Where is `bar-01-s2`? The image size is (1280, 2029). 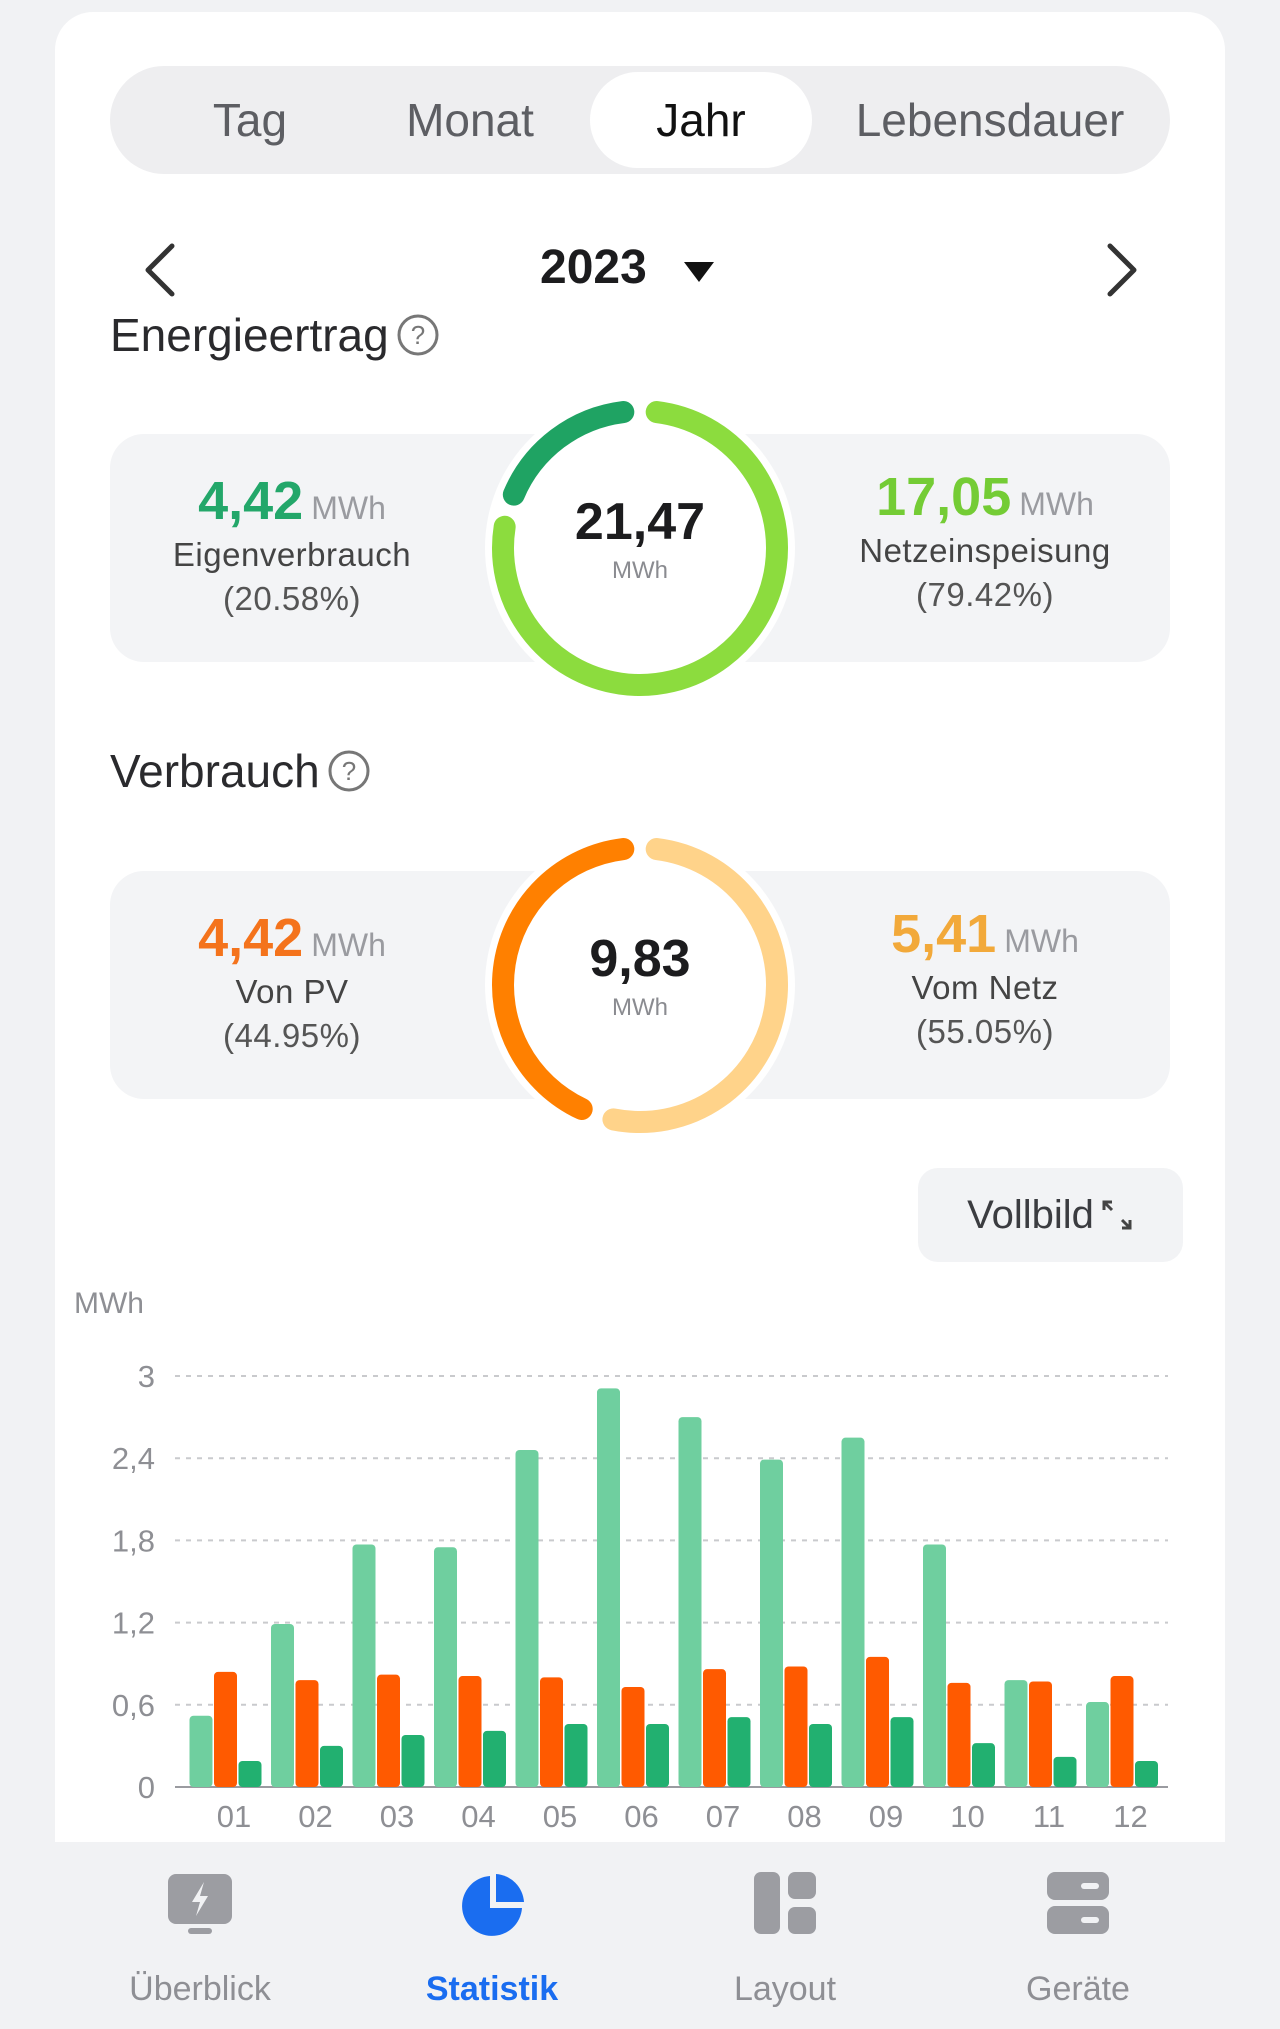 bar-01-s2 is located at coordinates (225, 1729).